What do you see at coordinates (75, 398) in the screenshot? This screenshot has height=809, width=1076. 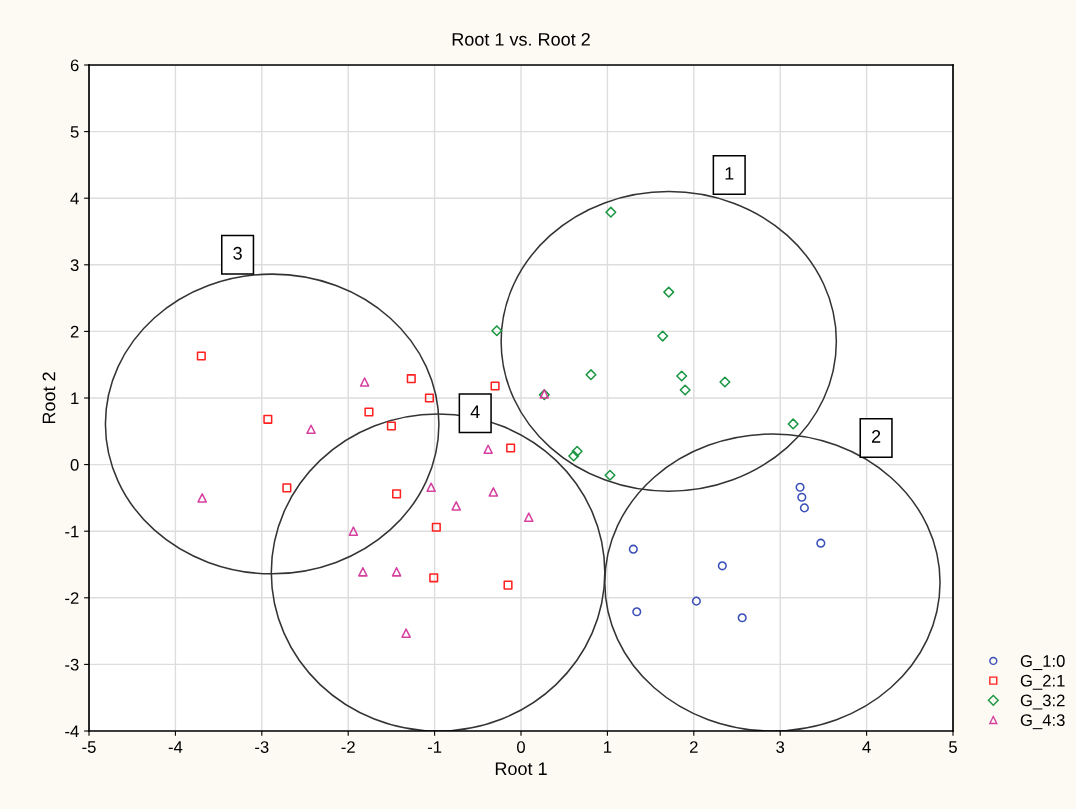 I see `y-tick-label: 1` at bounding box center [75, 398].